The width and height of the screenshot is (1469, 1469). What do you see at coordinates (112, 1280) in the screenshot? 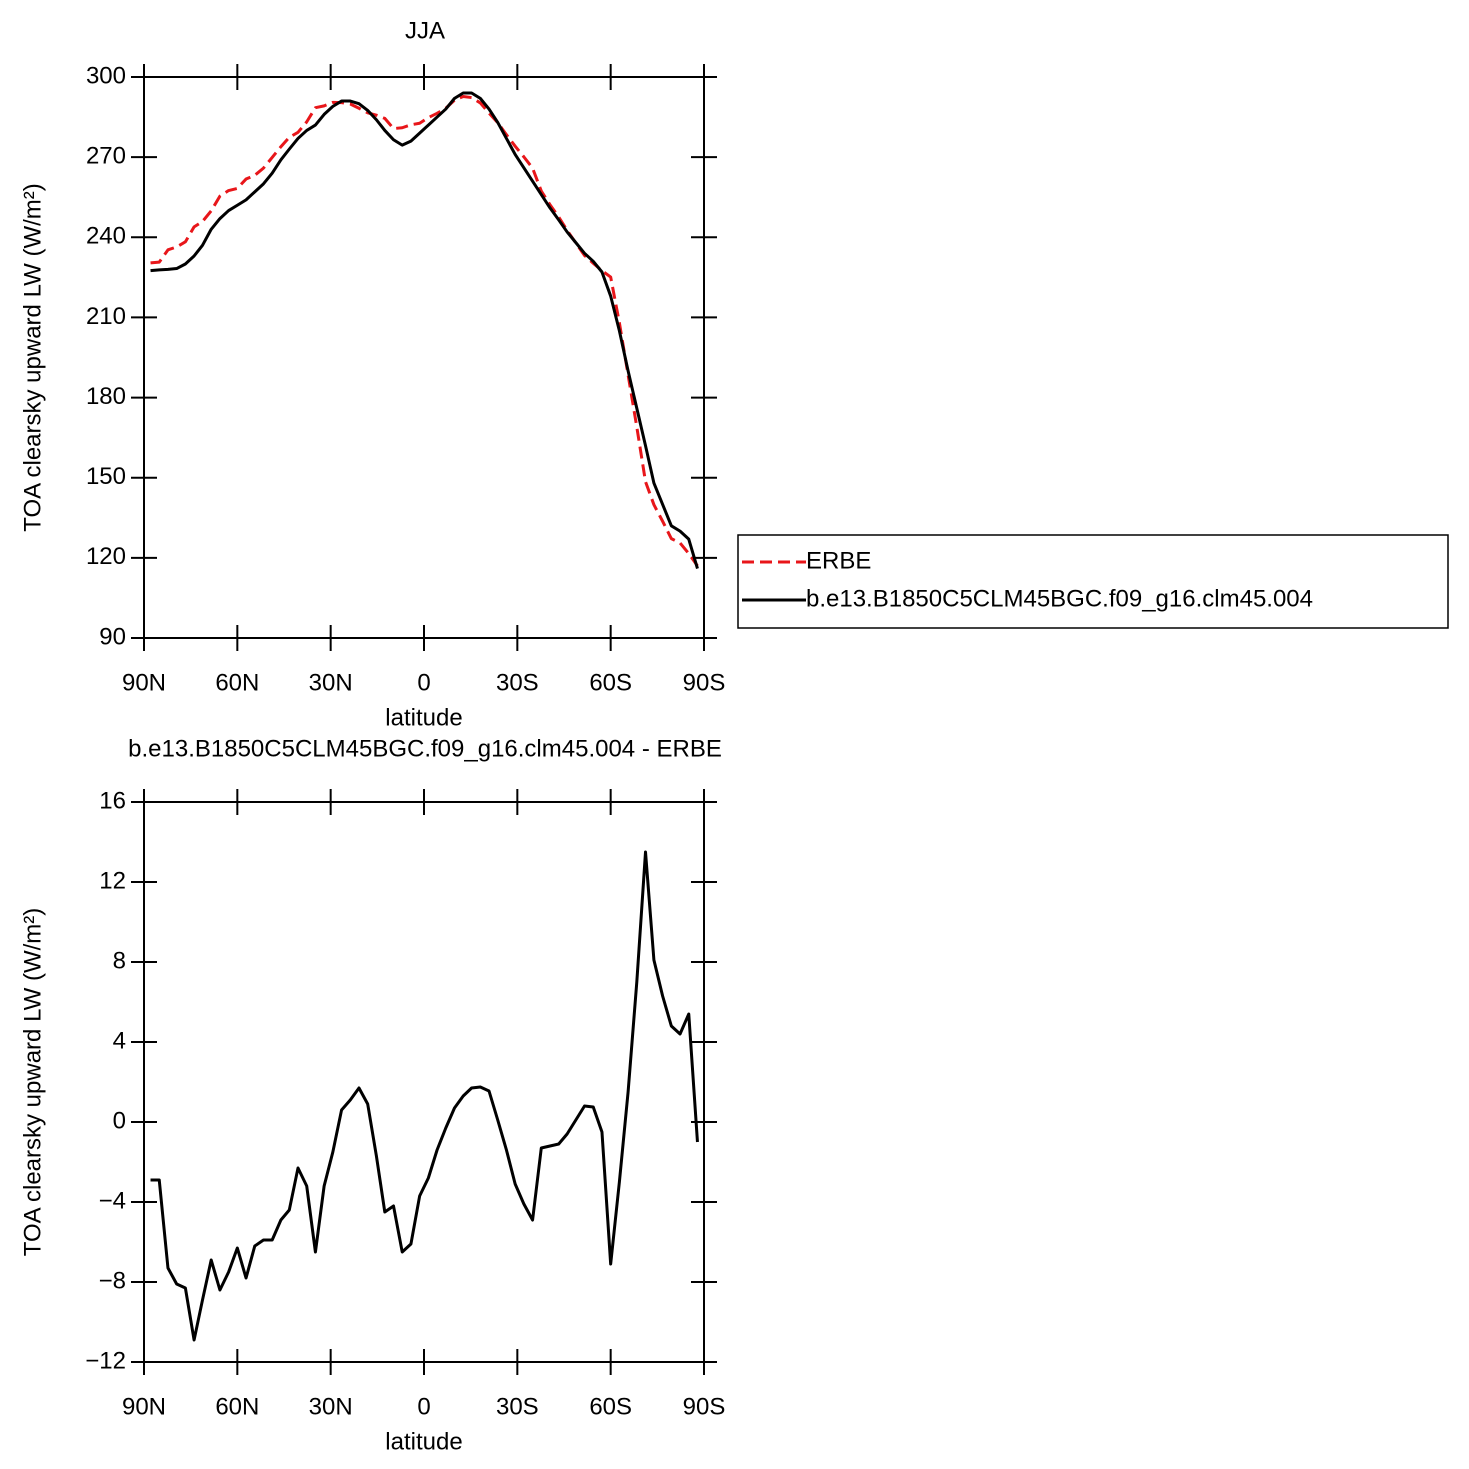
I see `y-tick-label: −8` at bounding box center [112, 1280].